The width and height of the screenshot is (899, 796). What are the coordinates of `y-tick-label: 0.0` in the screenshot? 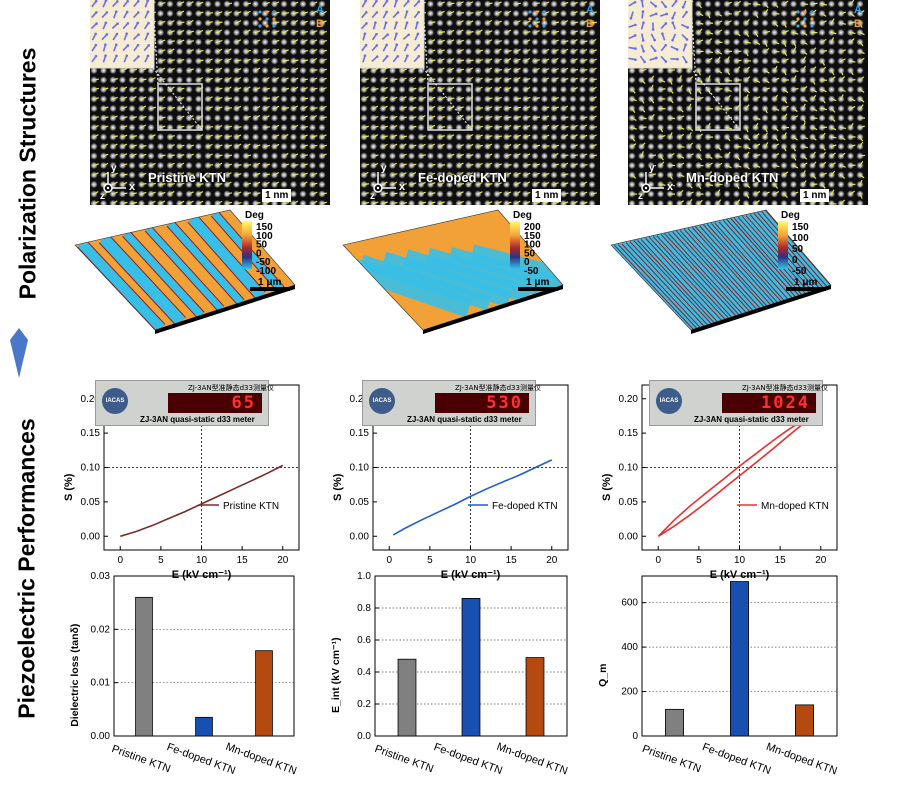 It's located at (364, 736).